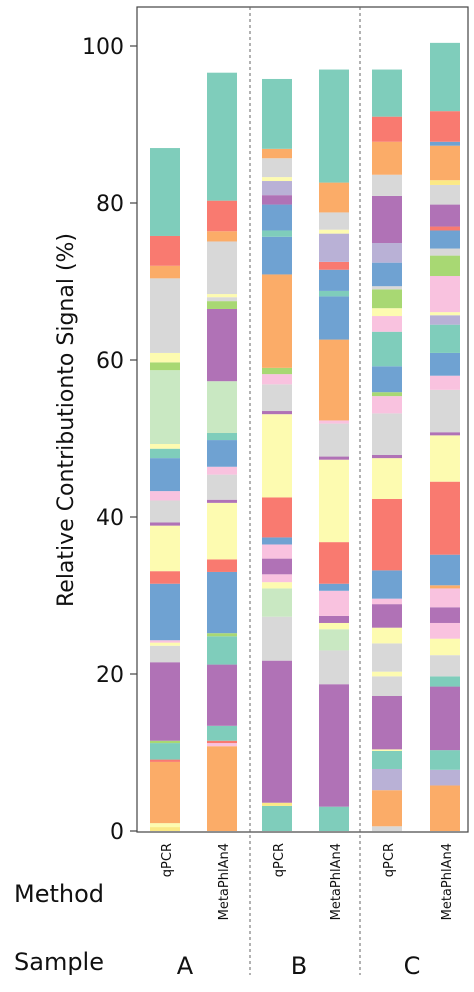 The width and height of the screenshot is (474, 992). What do you see at coordinates (110, 675) in the screenshot?
I see `y-tick-label: 20` at bounding box center [110, 675].